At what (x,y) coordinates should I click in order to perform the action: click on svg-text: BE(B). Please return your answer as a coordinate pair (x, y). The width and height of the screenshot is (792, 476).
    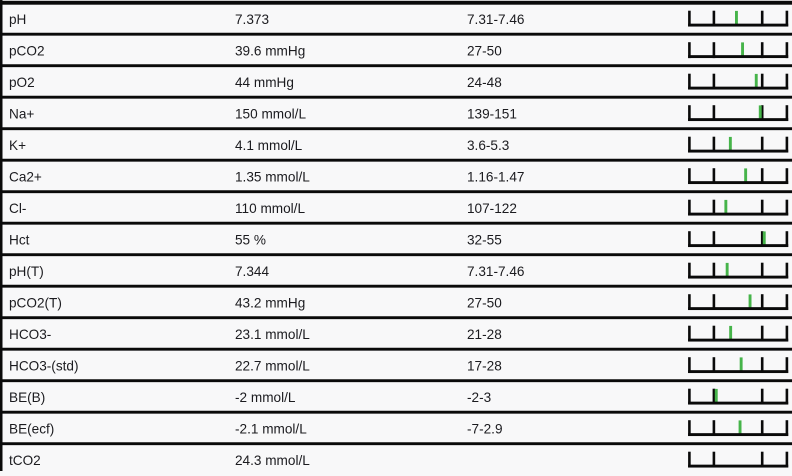
    Looking at the image, I should click on (27, 397).